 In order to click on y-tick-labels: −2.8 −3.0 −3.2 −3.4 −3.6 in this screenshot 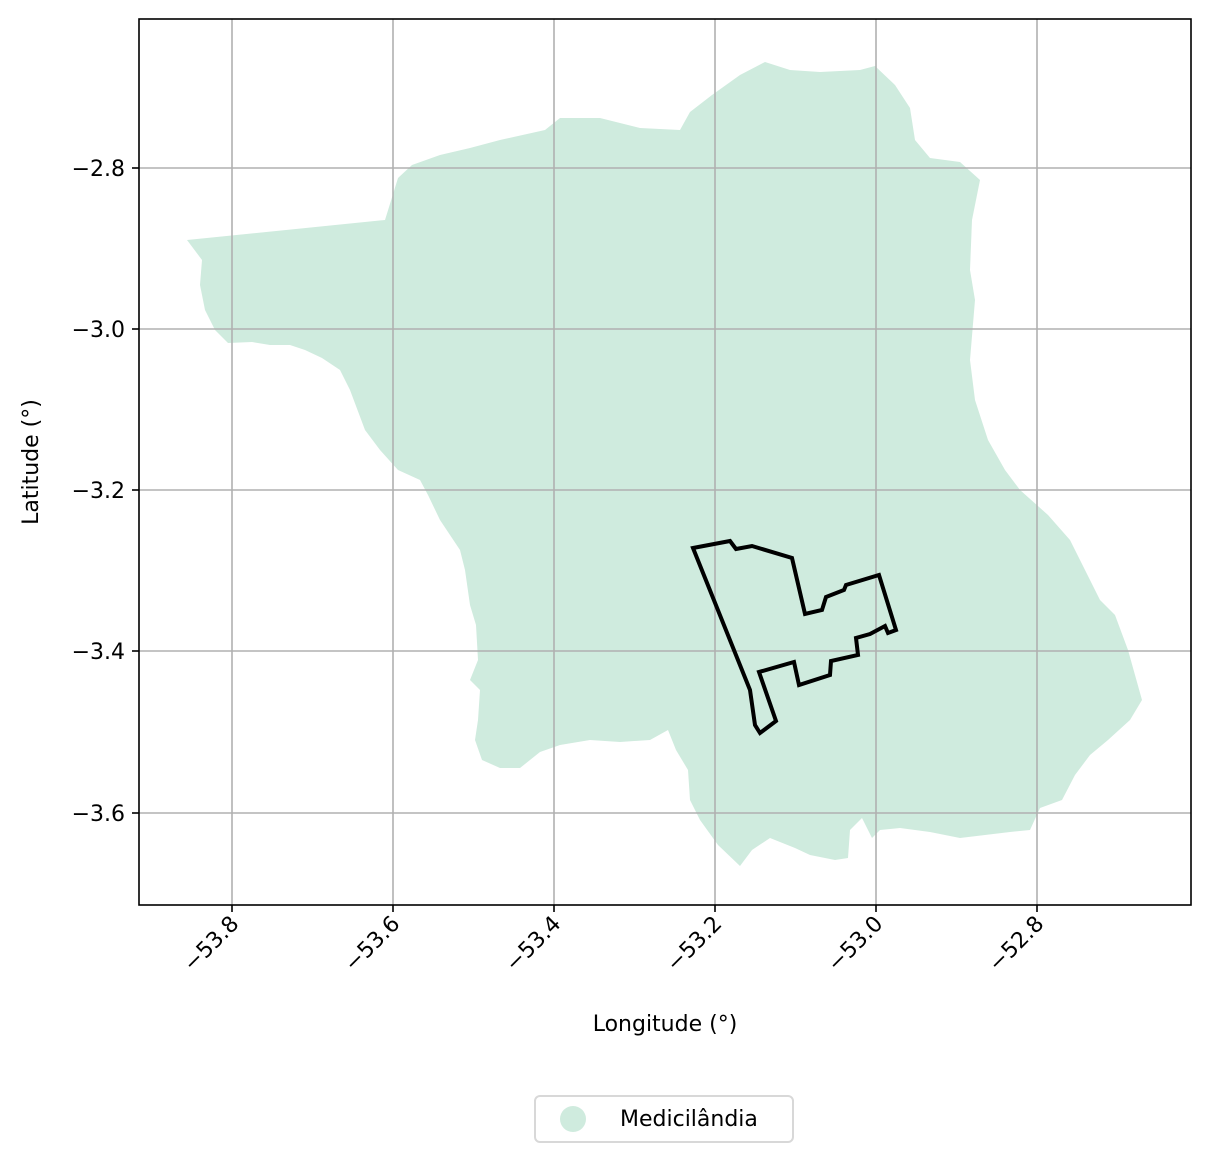, I will do `click(98, 492)`.